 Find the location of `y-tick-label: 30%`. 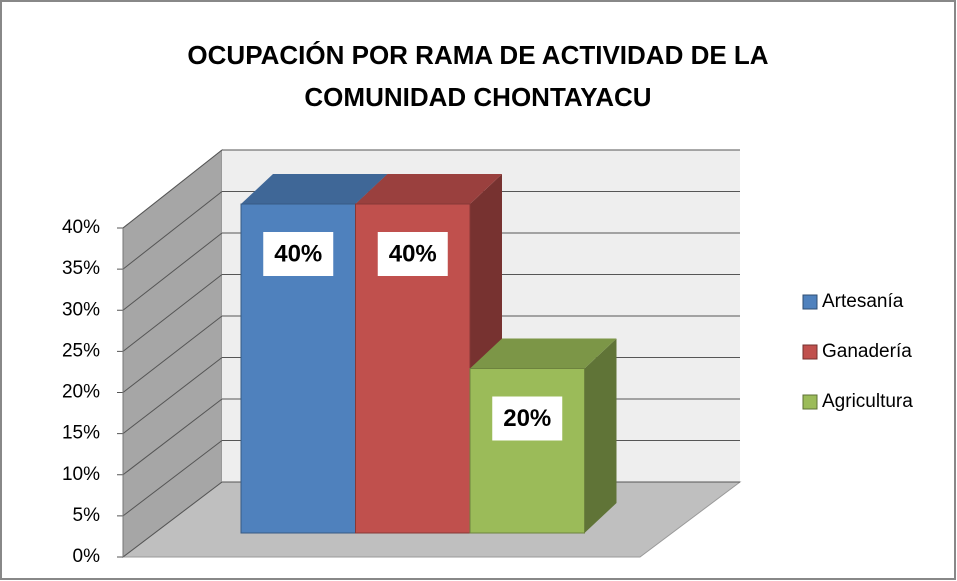

y-tick-label: 30% is located at coordinates (81, 309).